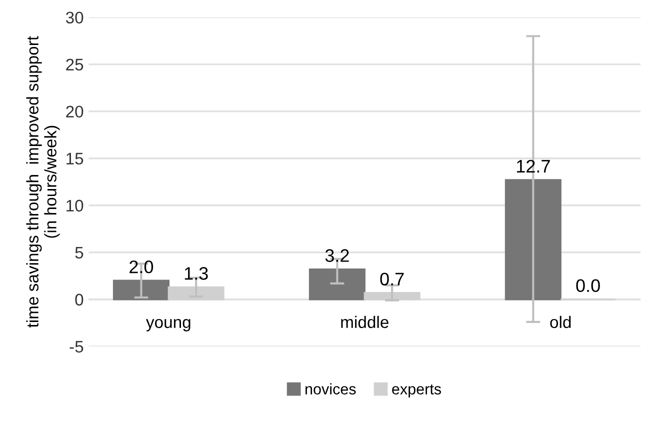 The width and height of the screenshot is (657, 433). I want to click on data-label: 2.0, so click(142, 267).